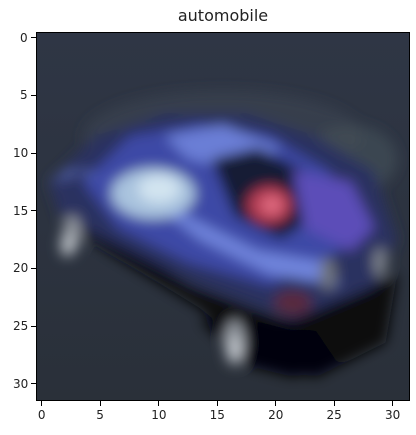  I want to click on y-tick-label: 0, so click(24, 37).